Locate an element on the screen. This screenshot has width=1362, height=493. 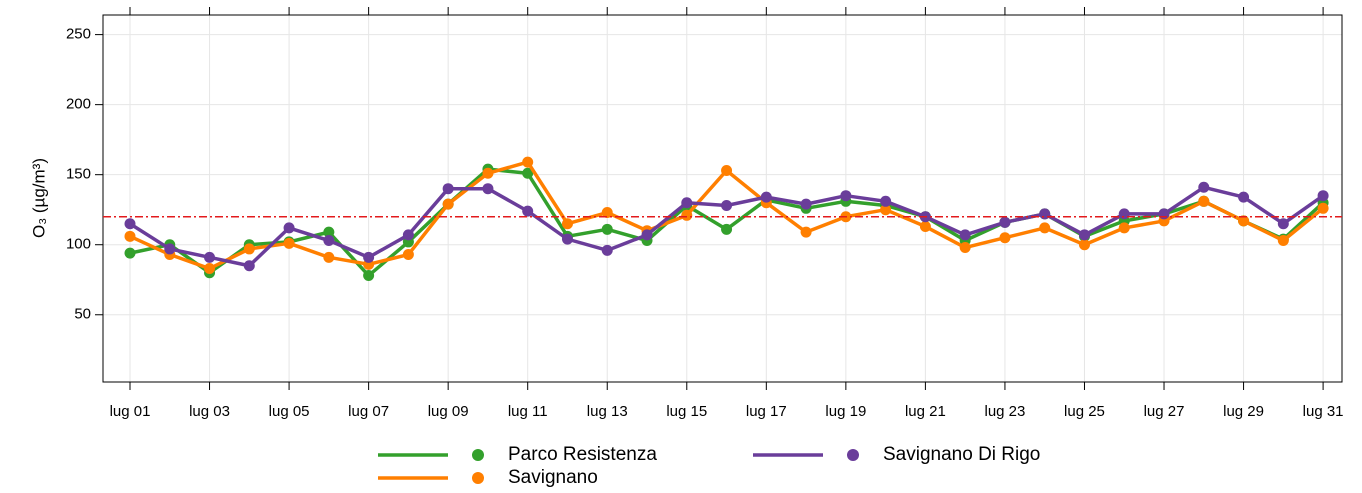
y-tick-label: 50 is located at coordinates (82, 314).